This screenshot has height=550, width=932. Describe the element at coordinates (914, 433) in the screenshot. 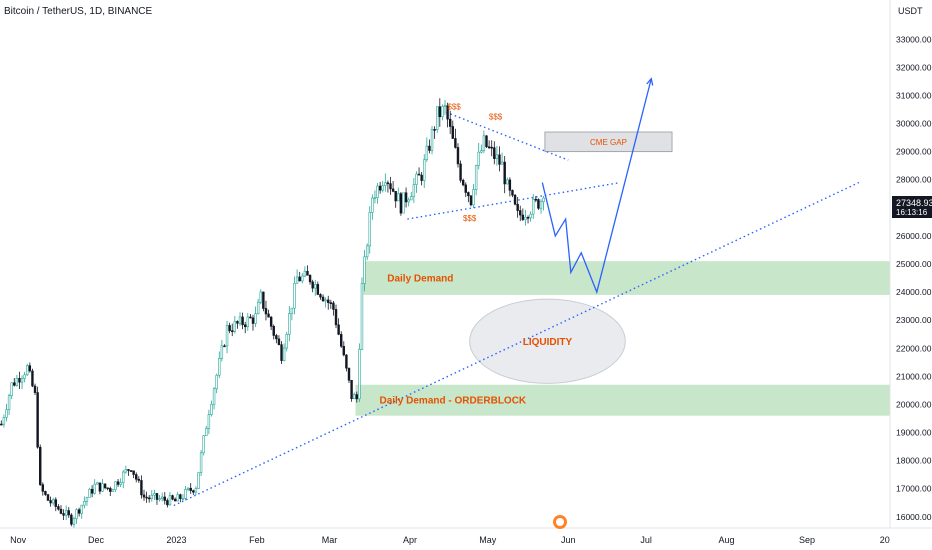

I see `y-tick-label: 19000.00` at that location.